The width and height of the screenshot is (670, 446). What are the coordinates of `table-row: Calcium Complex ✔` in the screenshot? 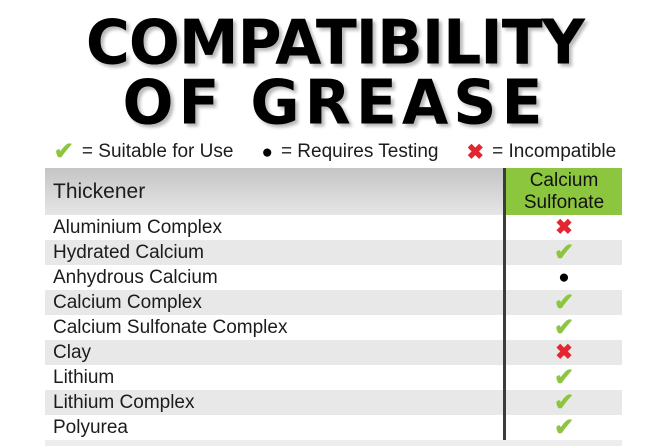 It's located at (333, 302).